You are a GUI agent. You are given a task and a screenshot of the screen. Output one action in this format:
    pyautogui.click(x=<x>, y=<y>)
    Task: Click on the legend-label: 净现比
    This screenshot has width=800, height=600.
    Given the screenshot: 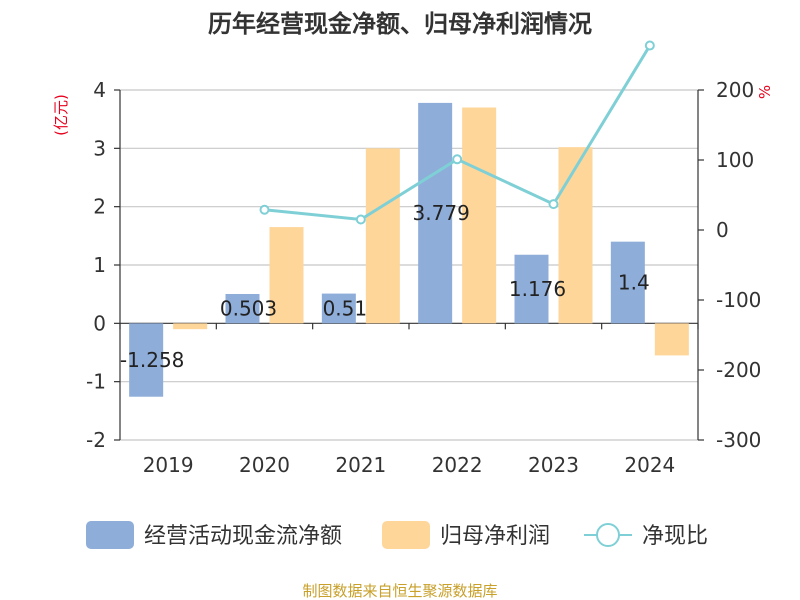 What is the action you would take?
    pyautogui.click(x=675, y=536)
    